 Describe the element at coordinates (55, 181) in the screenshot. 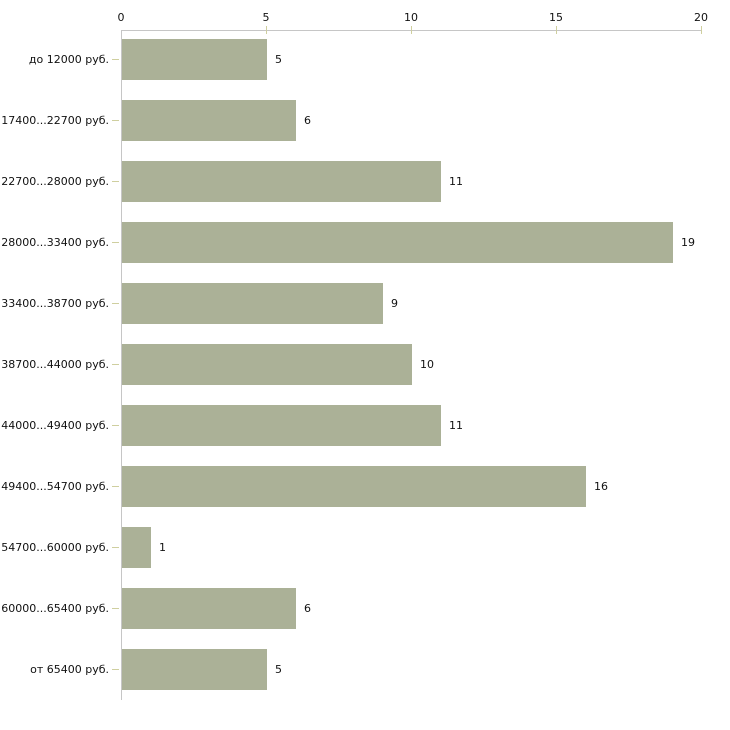

I see `category-label: 22700...28000 руб.` at that location.